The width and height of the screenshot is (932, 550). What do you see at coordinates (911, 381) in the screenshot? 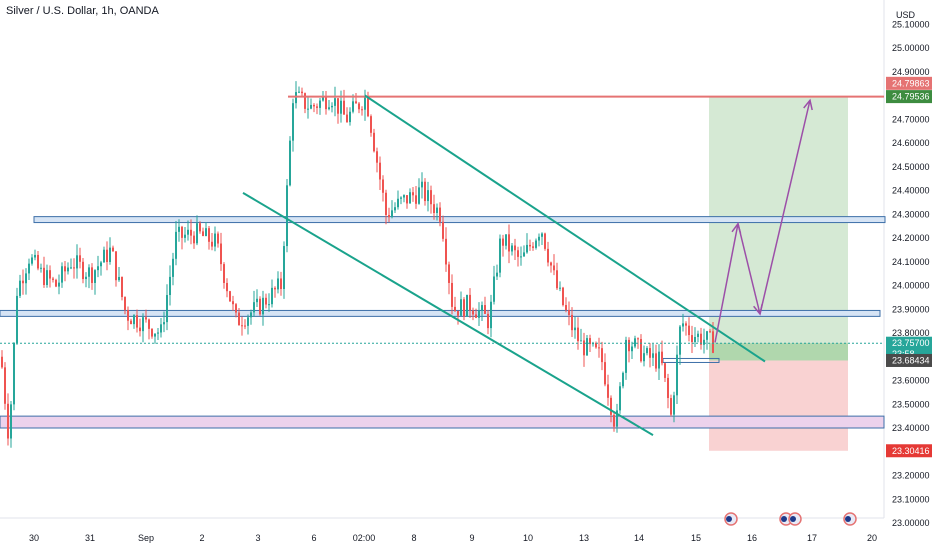
I see `price-tick-label: 23.60000` at bounding box center [911, 381].